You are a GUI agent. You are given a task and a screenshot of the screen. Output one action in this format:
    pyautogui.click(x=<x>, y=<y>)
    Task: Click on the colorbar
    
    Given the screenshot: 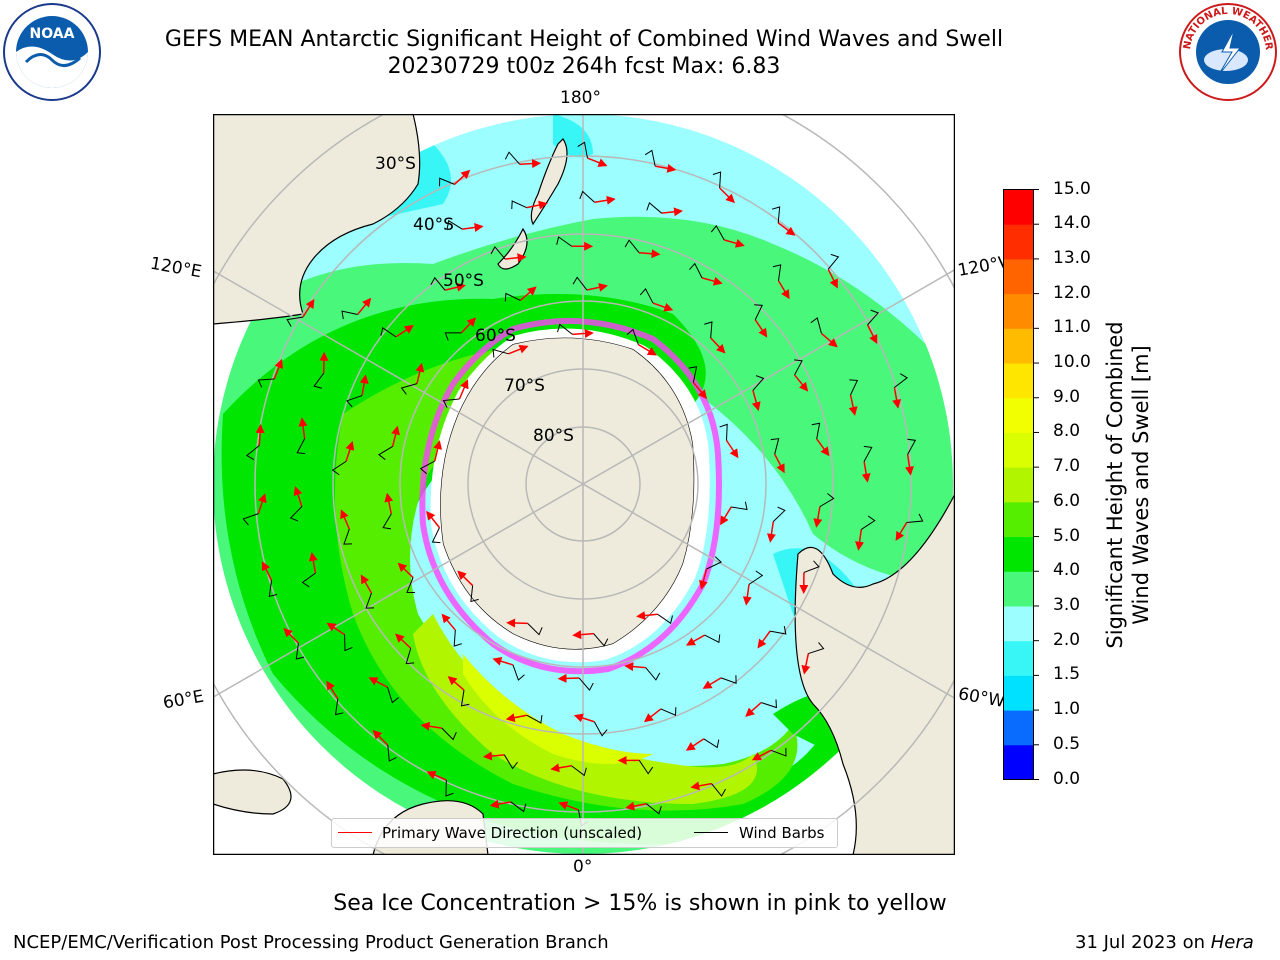 What is the action you would take?
    pyautogui.click(x=1021, y=484)
    